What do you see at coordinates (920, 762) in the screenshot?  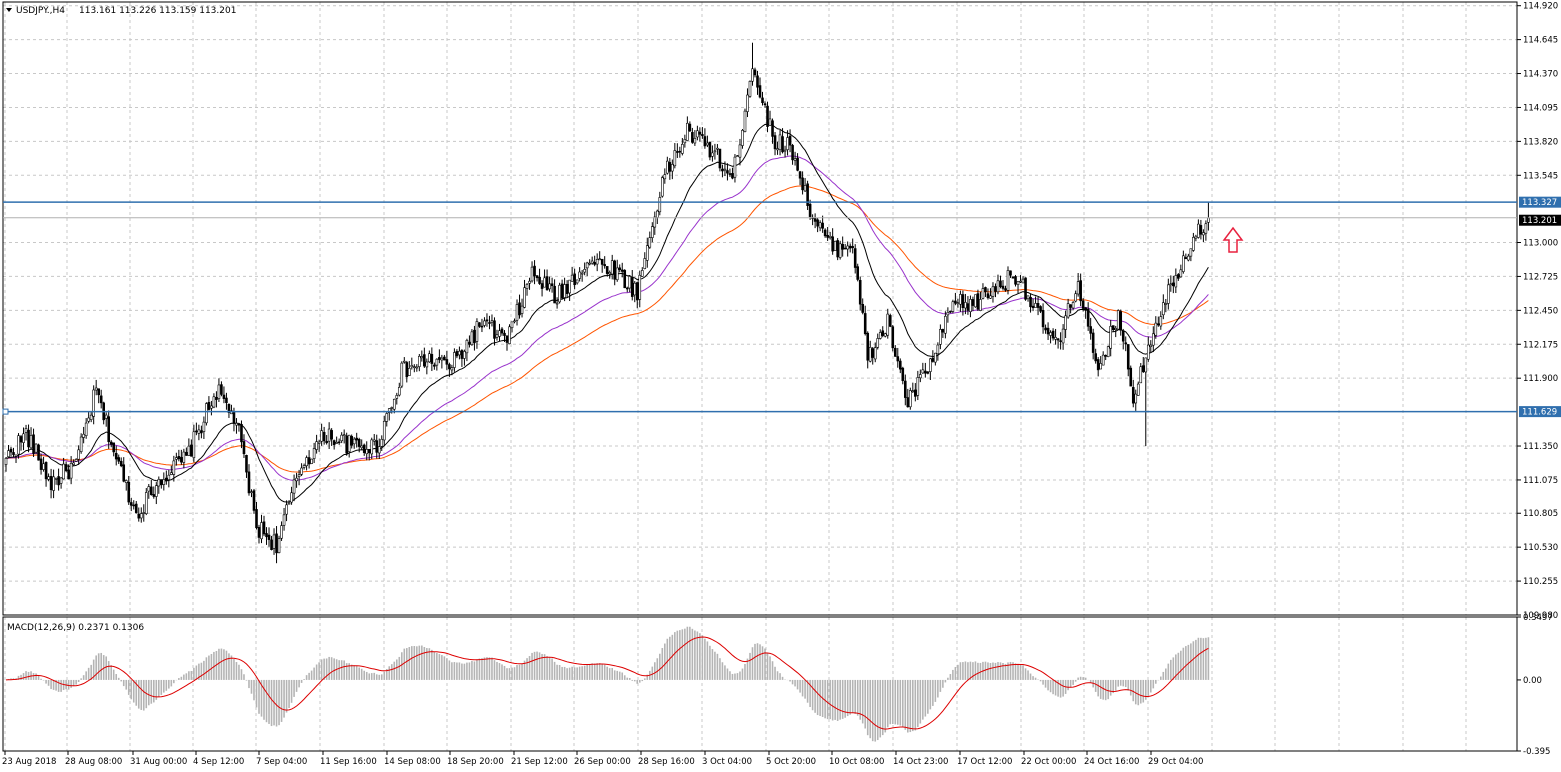 I see `time-tick-label: 14 Oct 23:00` at bounding box center [920, 762].